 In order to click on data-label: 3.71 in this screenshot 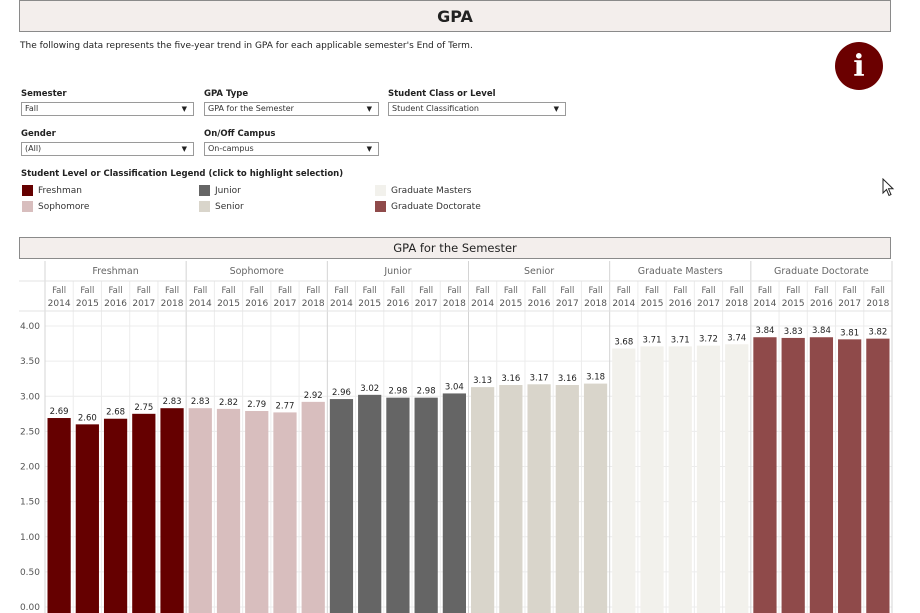, I will do `click(680, 340)`.